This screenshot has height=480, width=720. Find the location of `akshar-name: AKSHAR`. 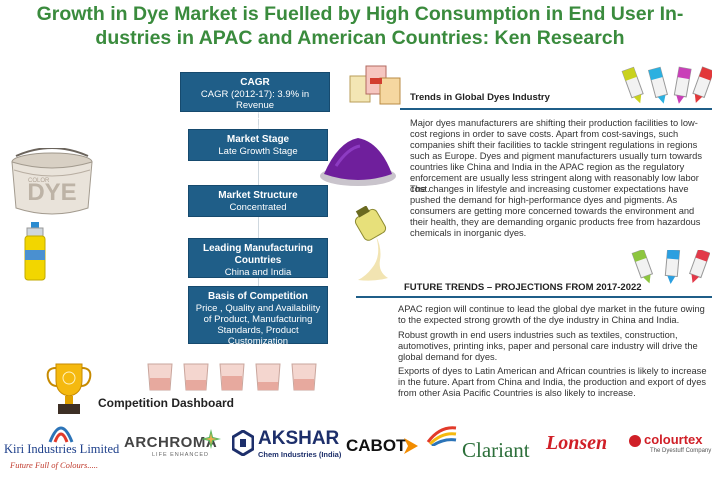

akshar-name: AKSHAR is located at coordinates (299, 438).